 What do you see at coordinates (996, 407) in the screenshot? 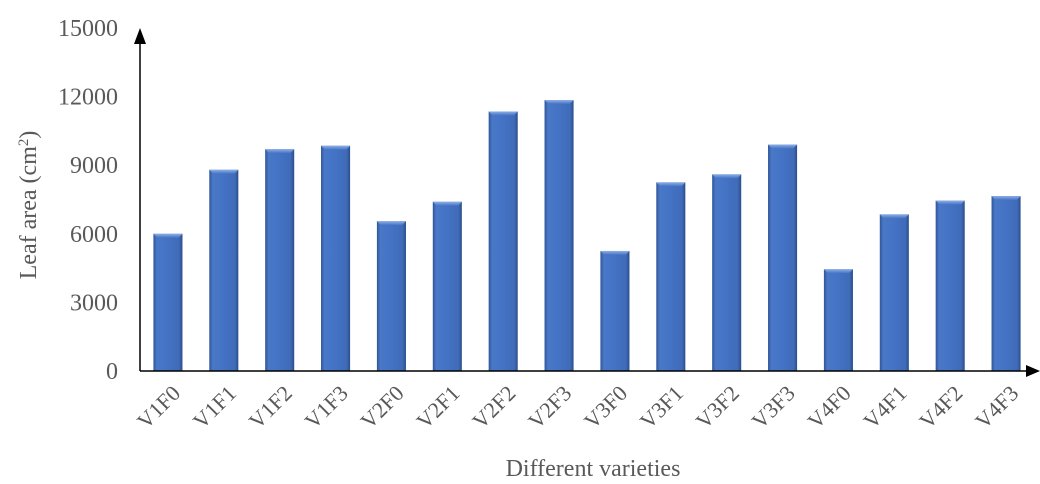
I see `x-tick-label: V4F3` at bounding box center [996, 407].